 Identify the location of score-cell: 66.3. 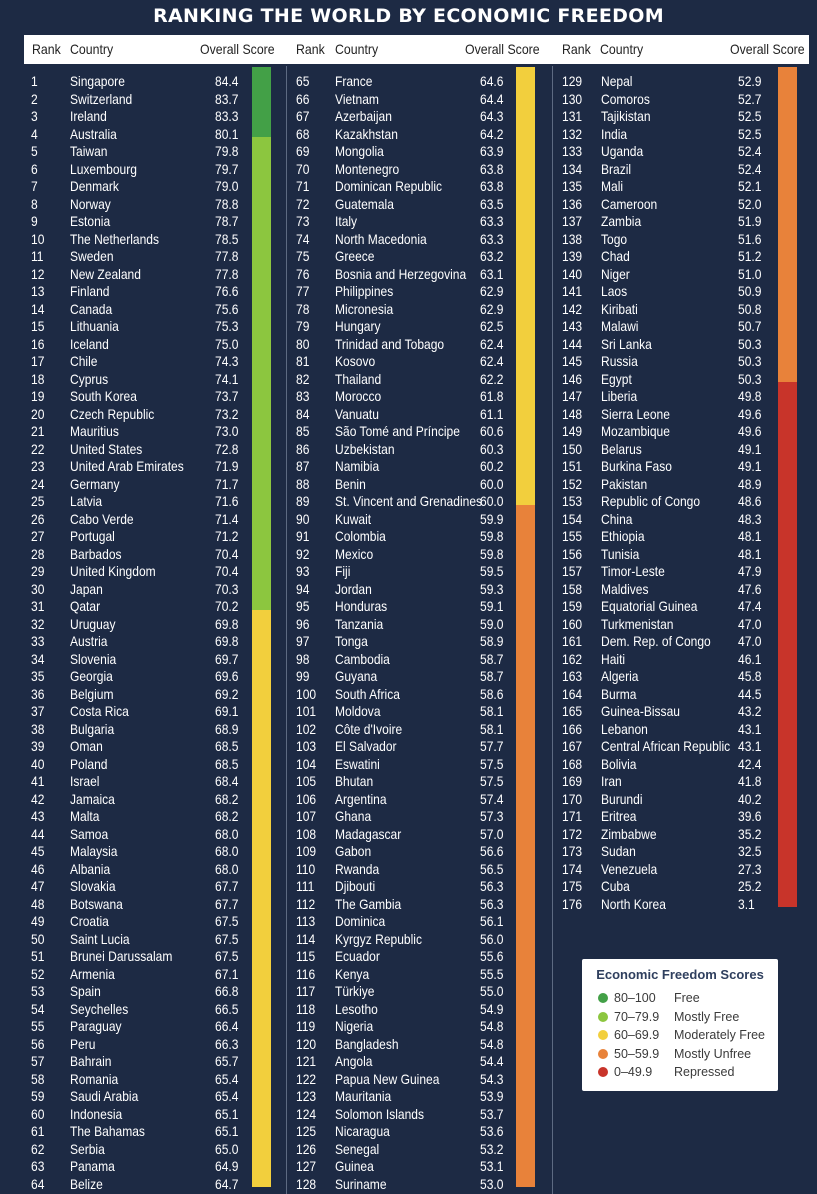
(227, 1043).